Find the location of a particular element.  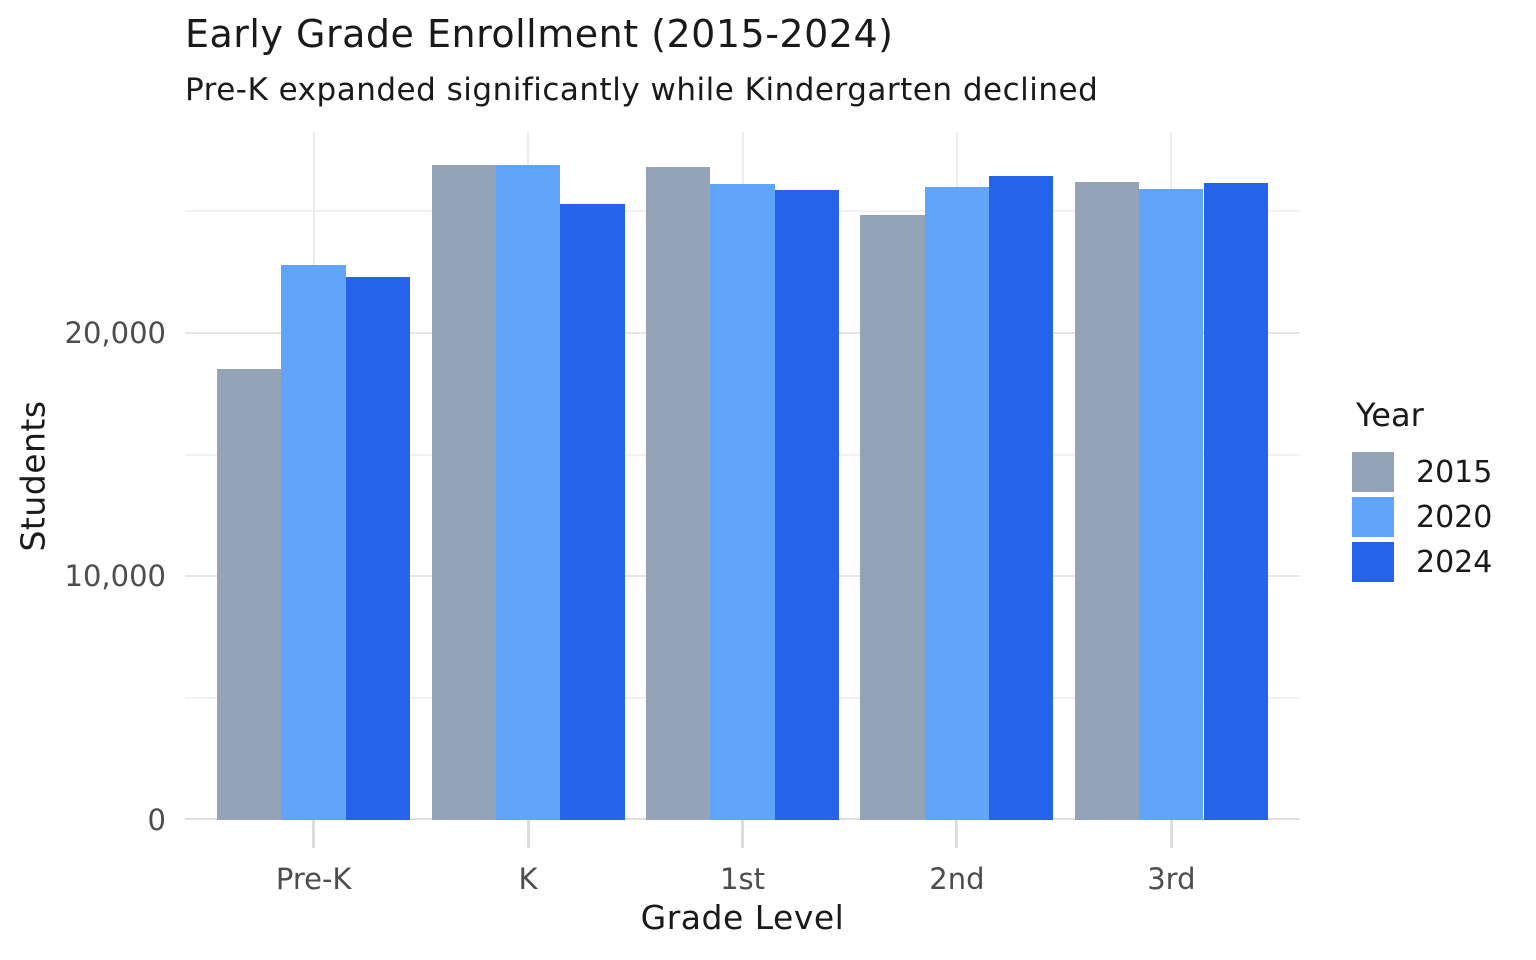

bar-2024-2nd is located at coordinates (1021, 497).